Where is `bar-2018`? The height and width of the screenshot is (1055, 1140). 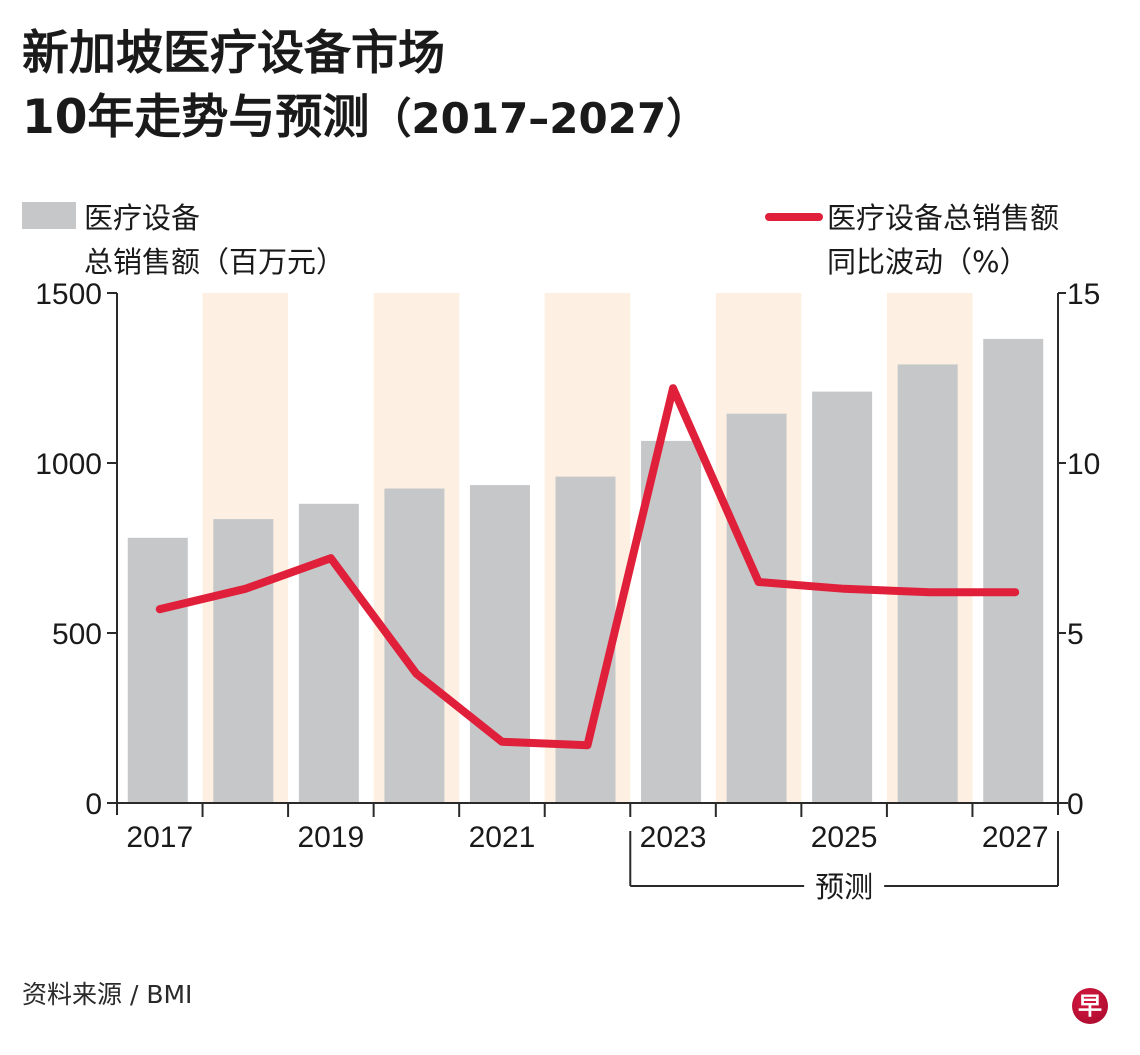
bar-2018 is located at coordinates (243, 661).